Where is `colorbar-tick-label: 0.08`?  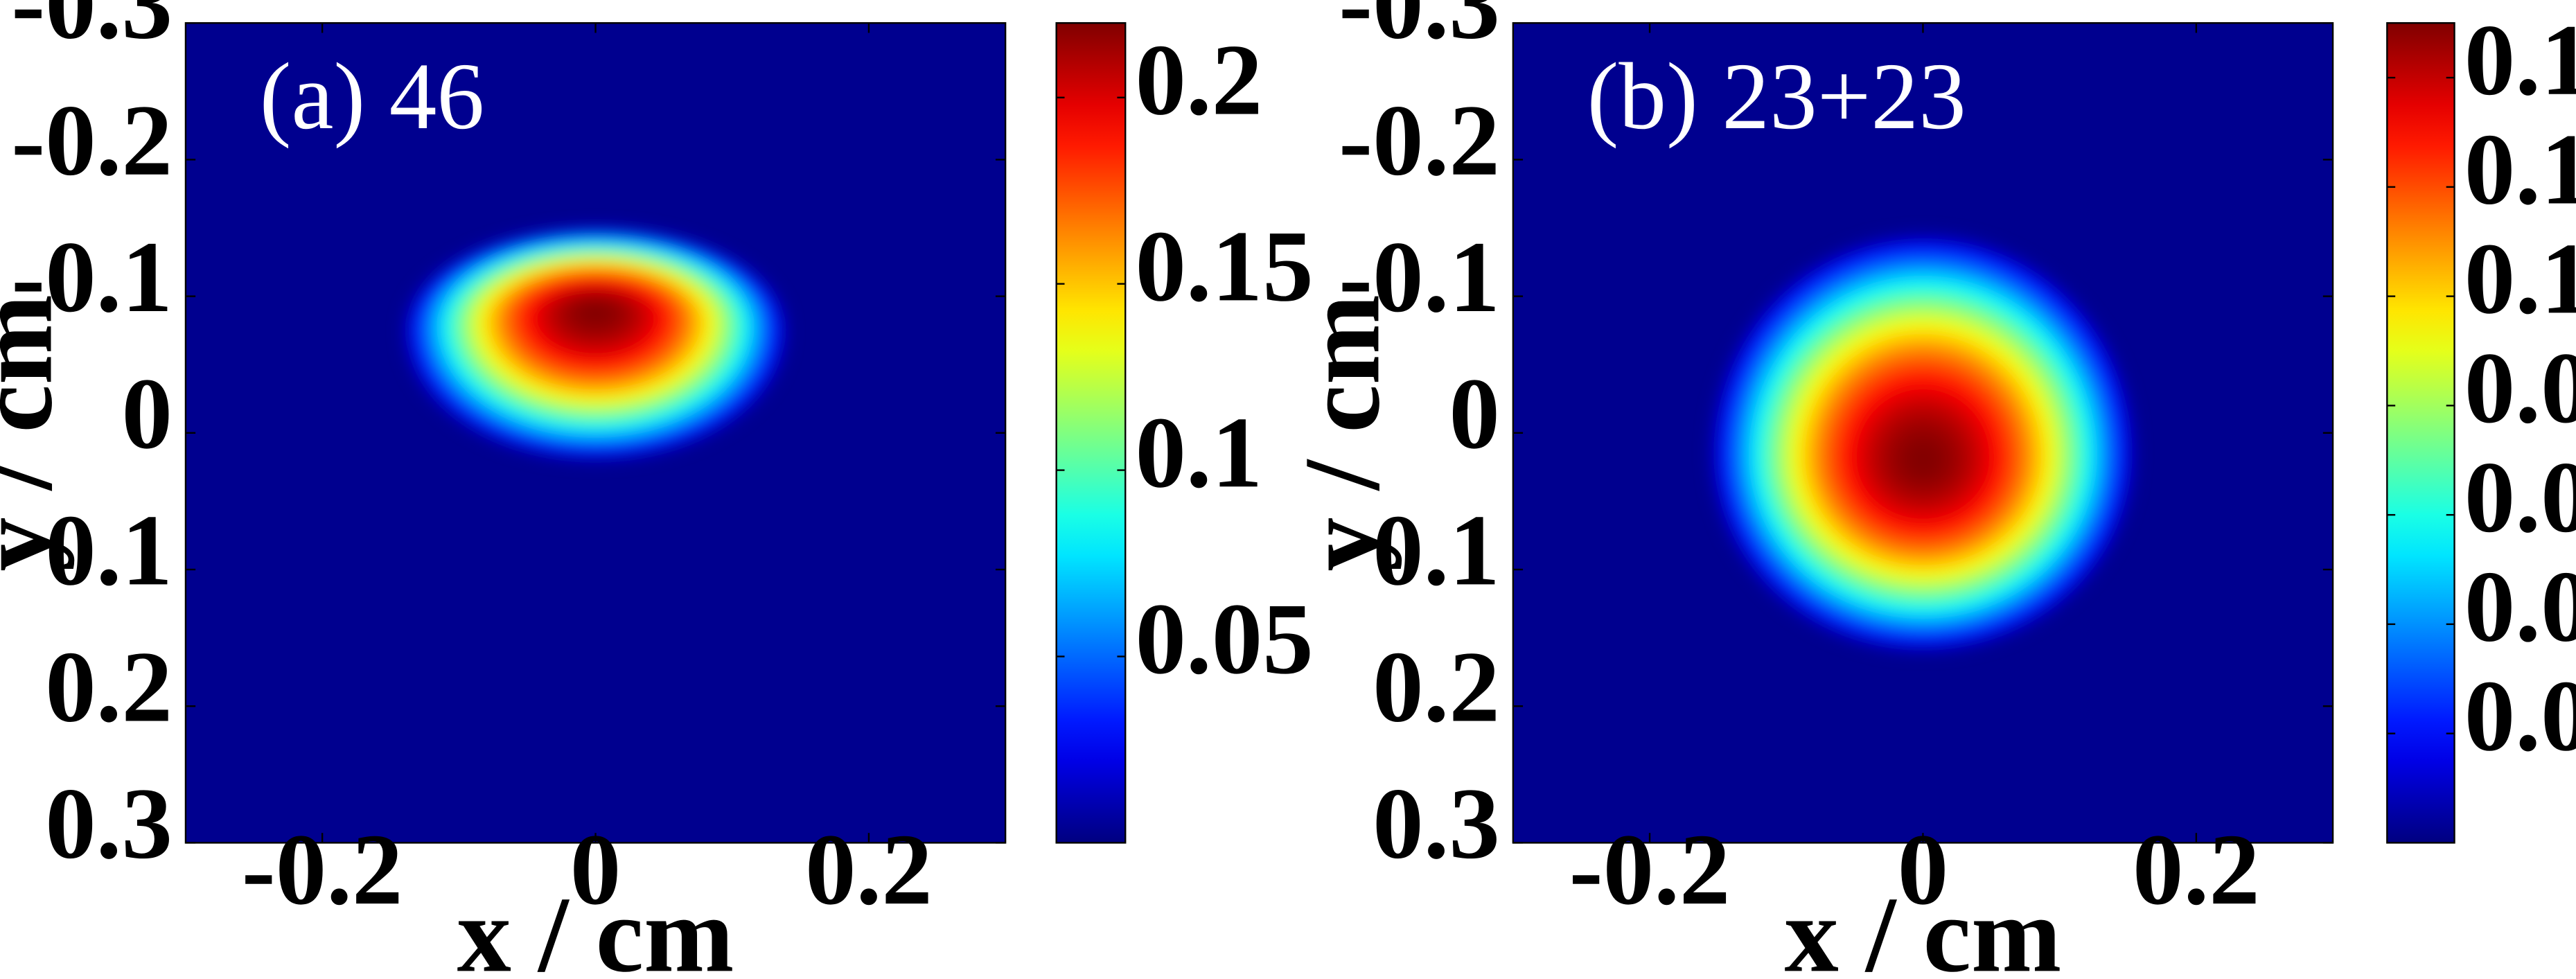
colorbar-tick-label: 0.08 is located at coordinates (2520, 388).